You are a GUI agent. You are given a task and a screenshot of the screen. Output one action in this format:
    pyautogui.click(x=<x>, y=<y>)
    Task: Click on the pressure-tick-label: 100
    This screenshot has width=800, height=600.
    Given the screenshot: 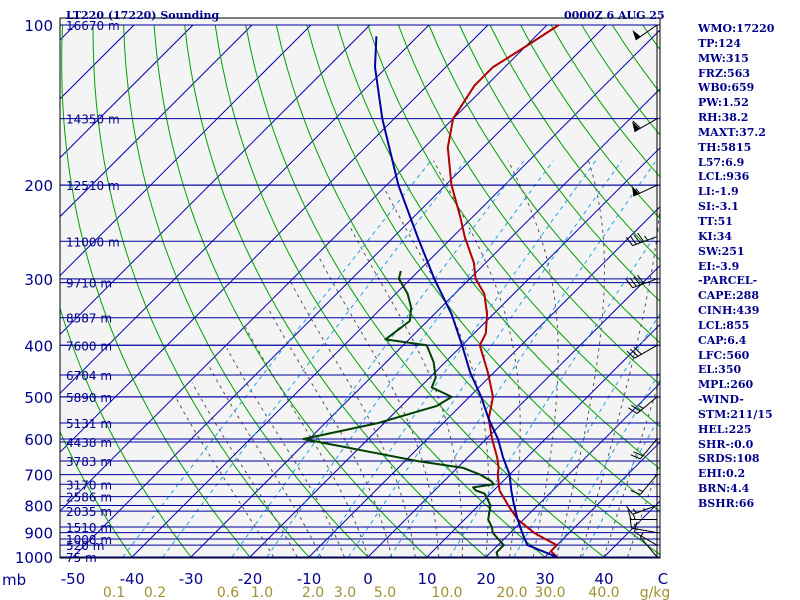 What is the action you would take?
    pyautogui.click(x=38, y=26)
    